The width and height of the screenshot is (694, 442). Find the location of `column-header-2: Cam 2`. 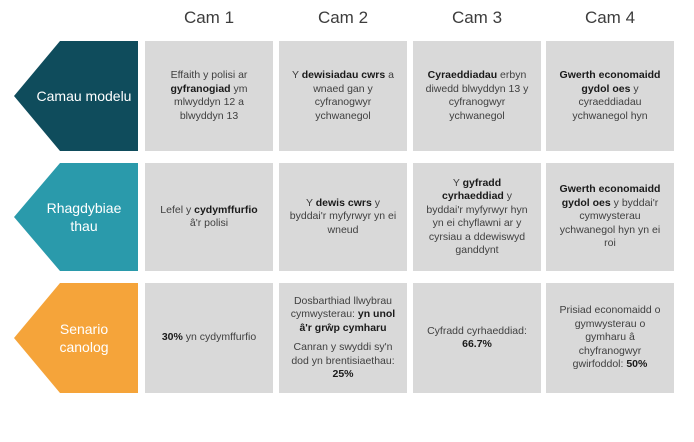

column-header-2: Cam 2 is located at coordinates (343, 17).